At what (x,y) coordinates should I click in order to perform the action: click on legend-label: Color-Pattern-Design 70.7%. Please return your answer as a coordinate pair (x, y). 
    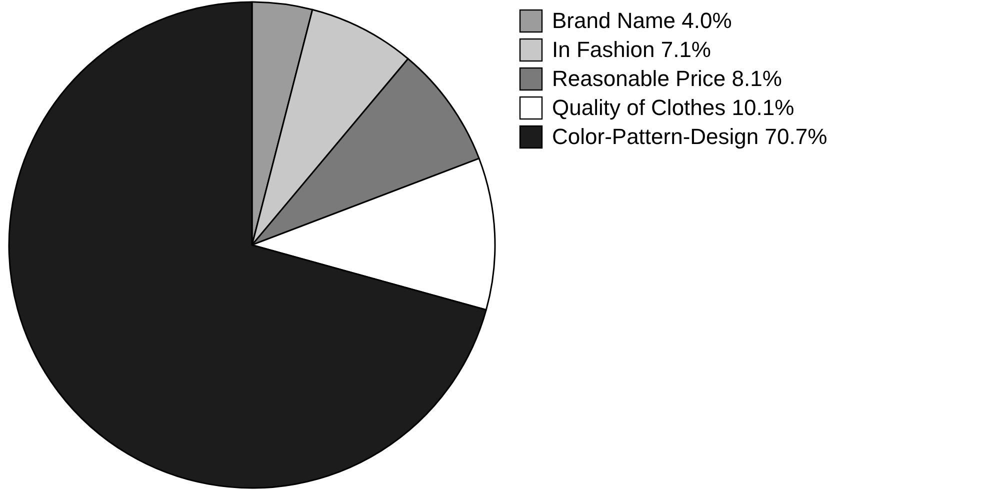
    Looking at the image, I should click on (690, 136).